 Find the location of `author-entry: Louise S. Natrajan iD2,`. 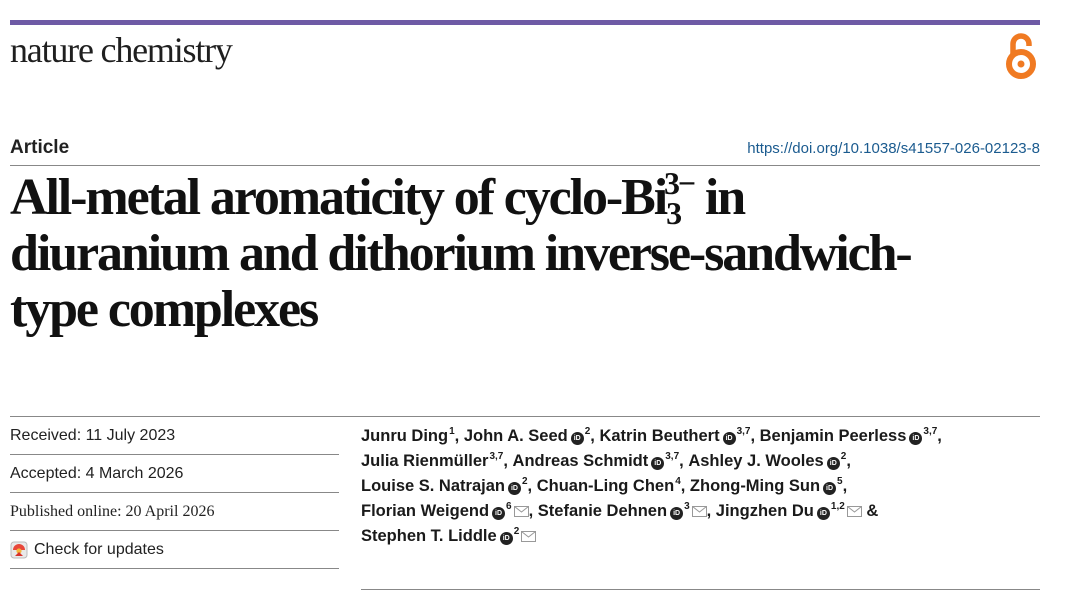

author-entry: Louise S. Natrajan iD2, is located at coordinates (449, 486).